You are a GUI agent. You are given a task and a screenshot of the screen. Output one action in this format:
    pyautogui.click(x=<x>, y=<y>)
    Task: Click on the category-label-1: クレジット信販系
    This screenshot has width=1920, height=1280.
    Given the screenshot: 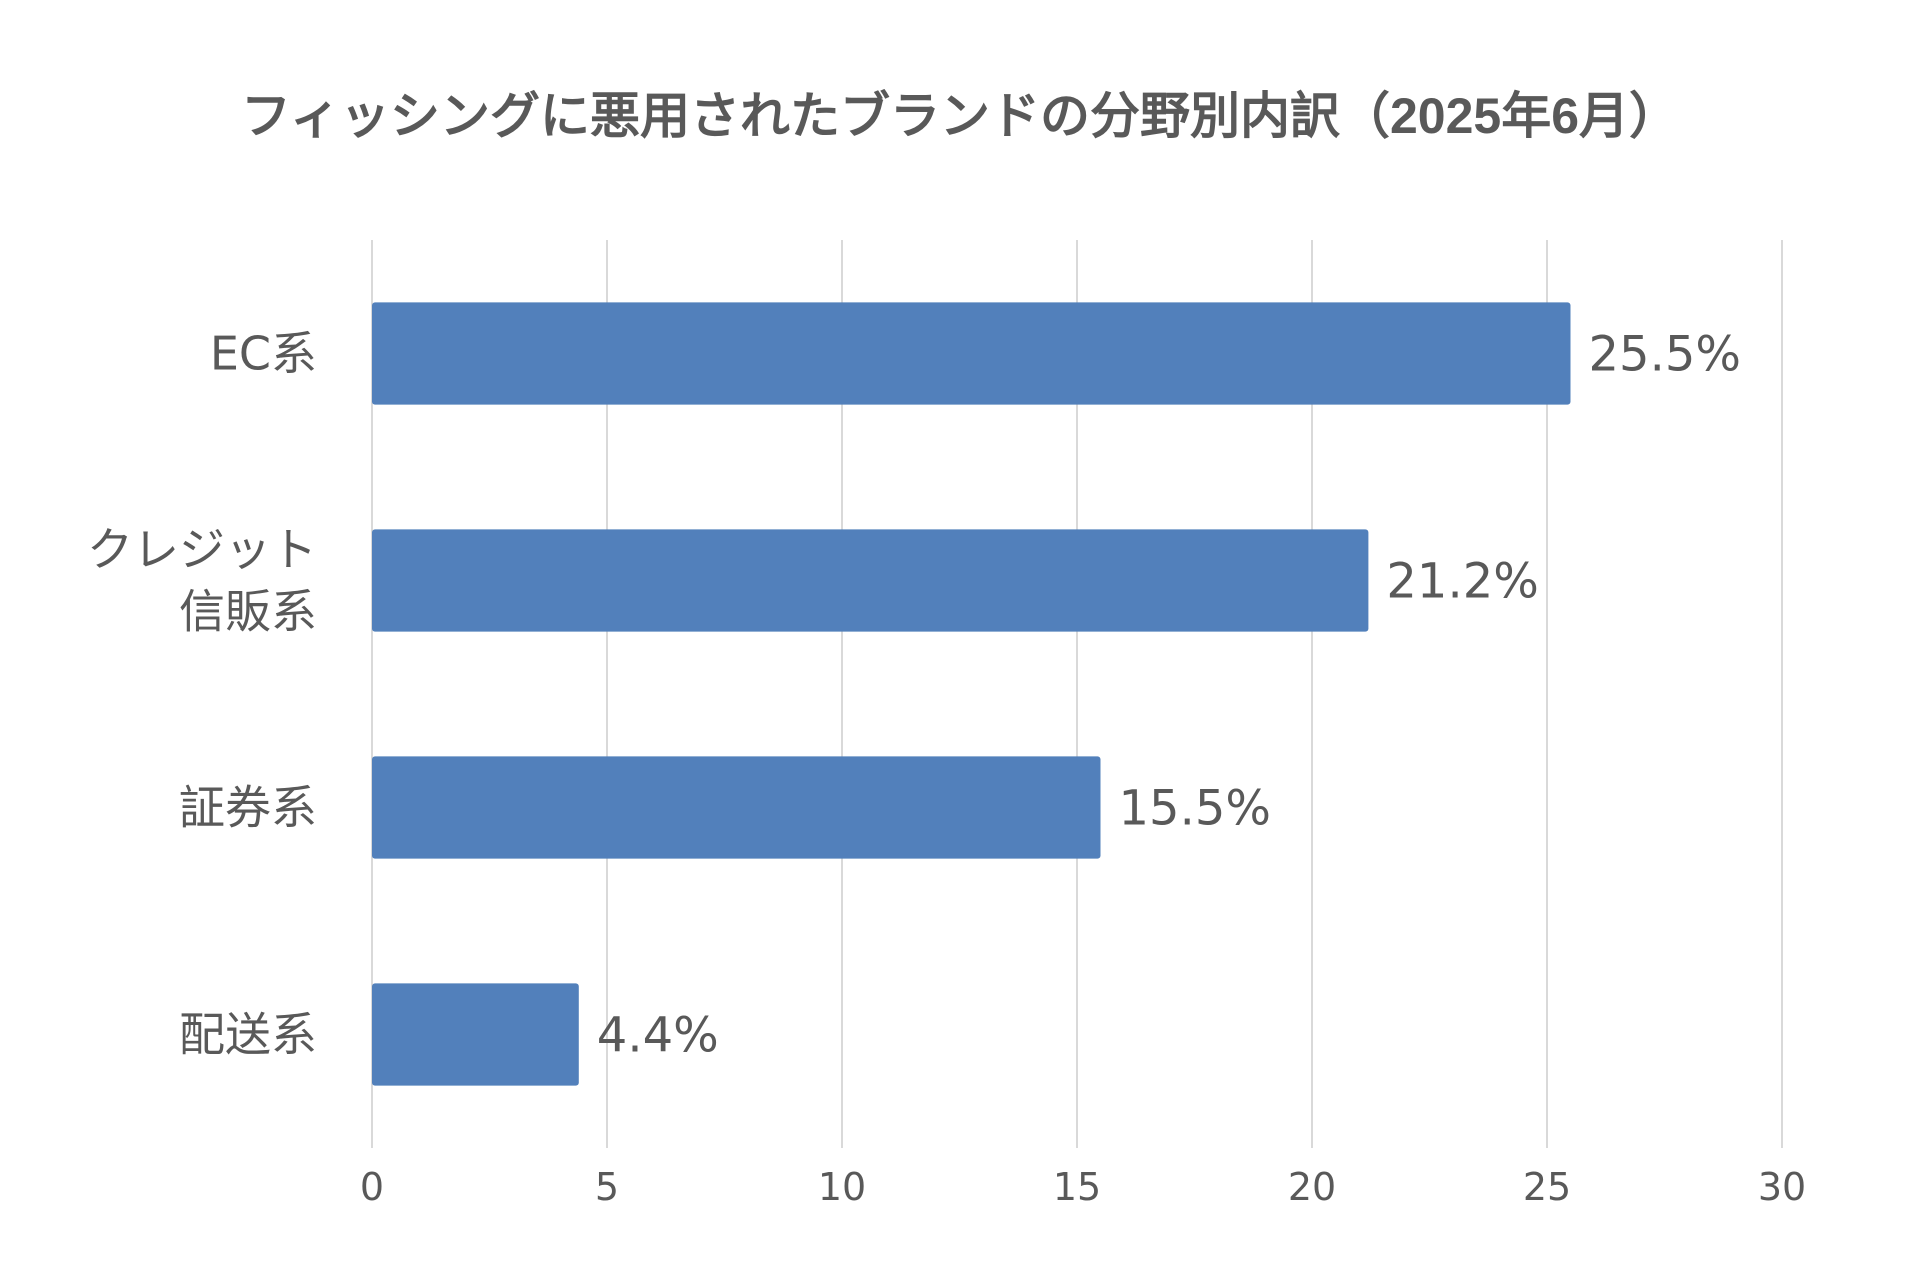 What is the action you would take?
    pyautogui.click(x=202, y=581)
    